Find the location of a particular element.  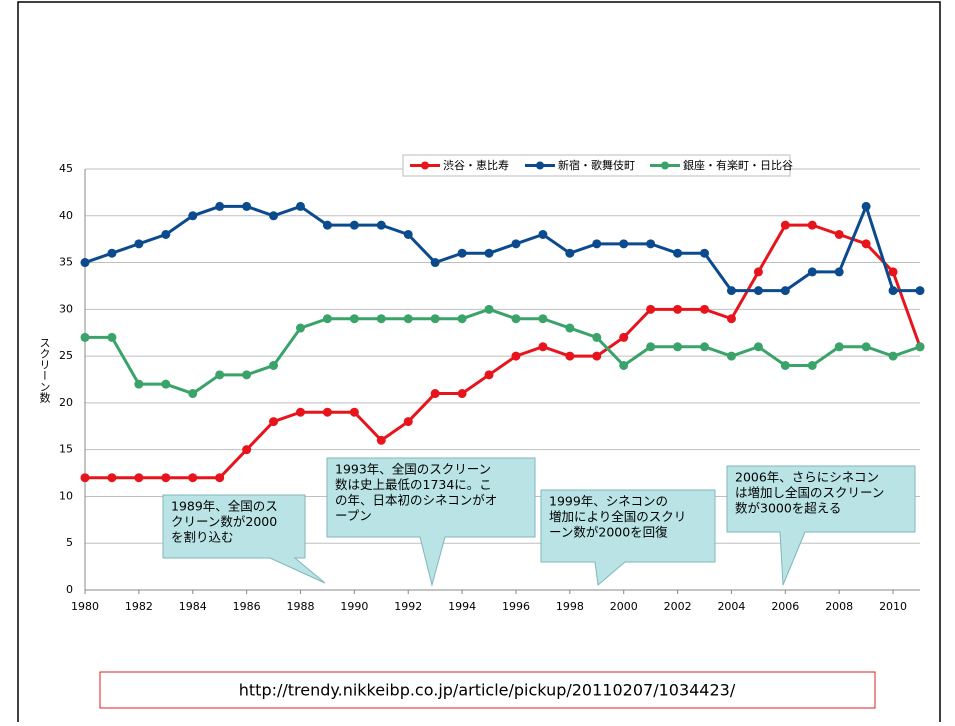

x-tick-label: 1994 is located at coordinates (462, 606).